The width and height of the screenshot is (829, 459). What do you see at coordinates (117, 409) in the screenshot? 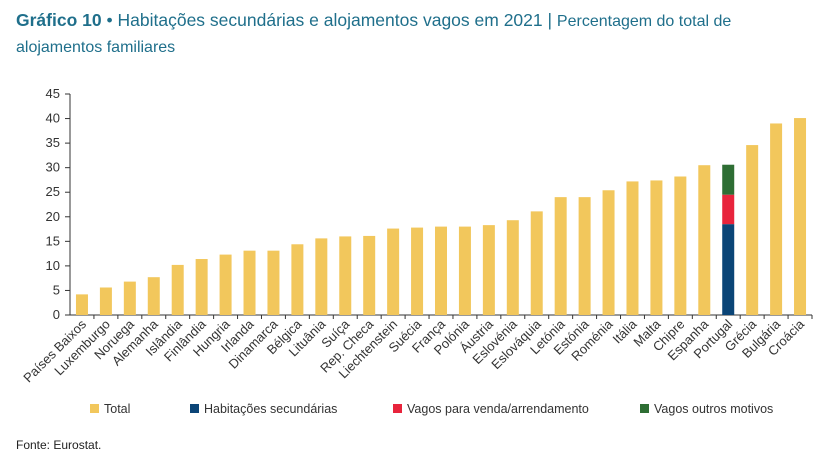
I see `legend-label: Total` at bounding box center [117, 409].